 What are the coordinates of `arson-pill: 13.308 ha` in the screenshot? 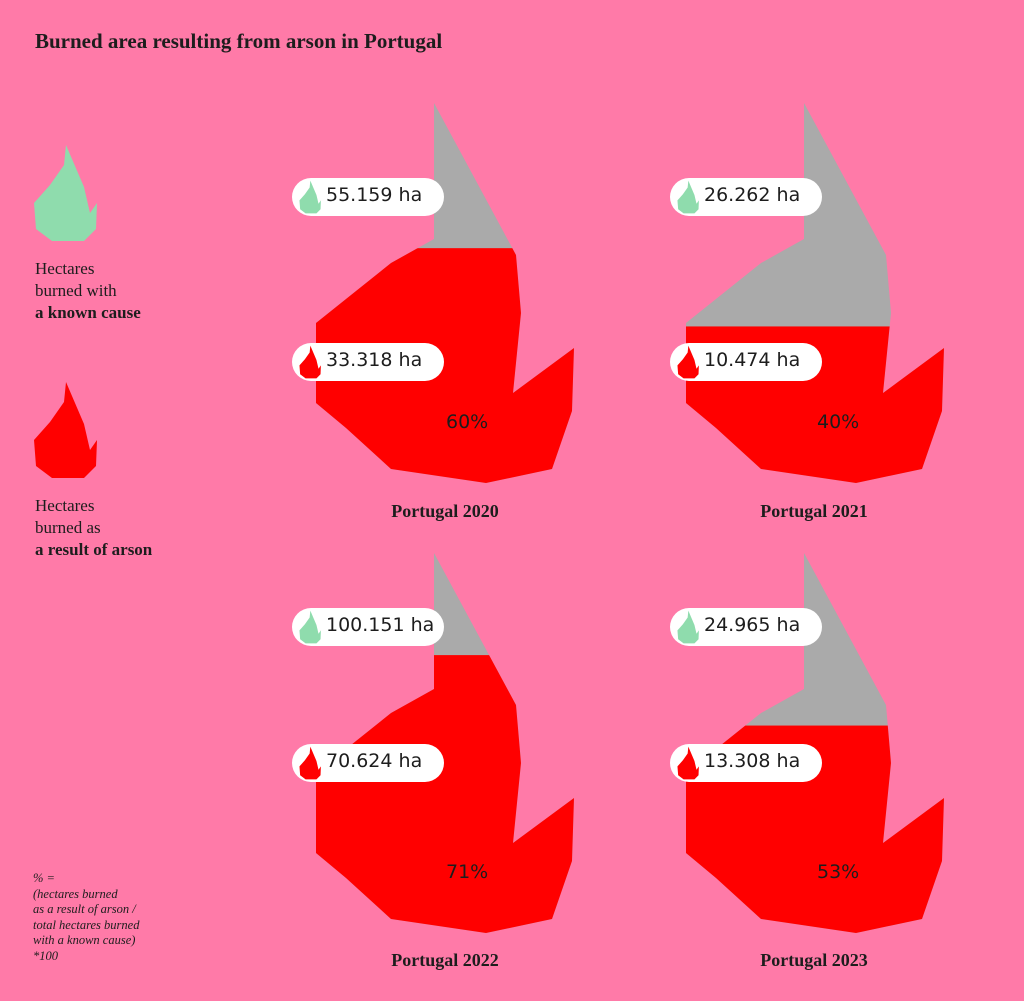 It's located at (746, 763).